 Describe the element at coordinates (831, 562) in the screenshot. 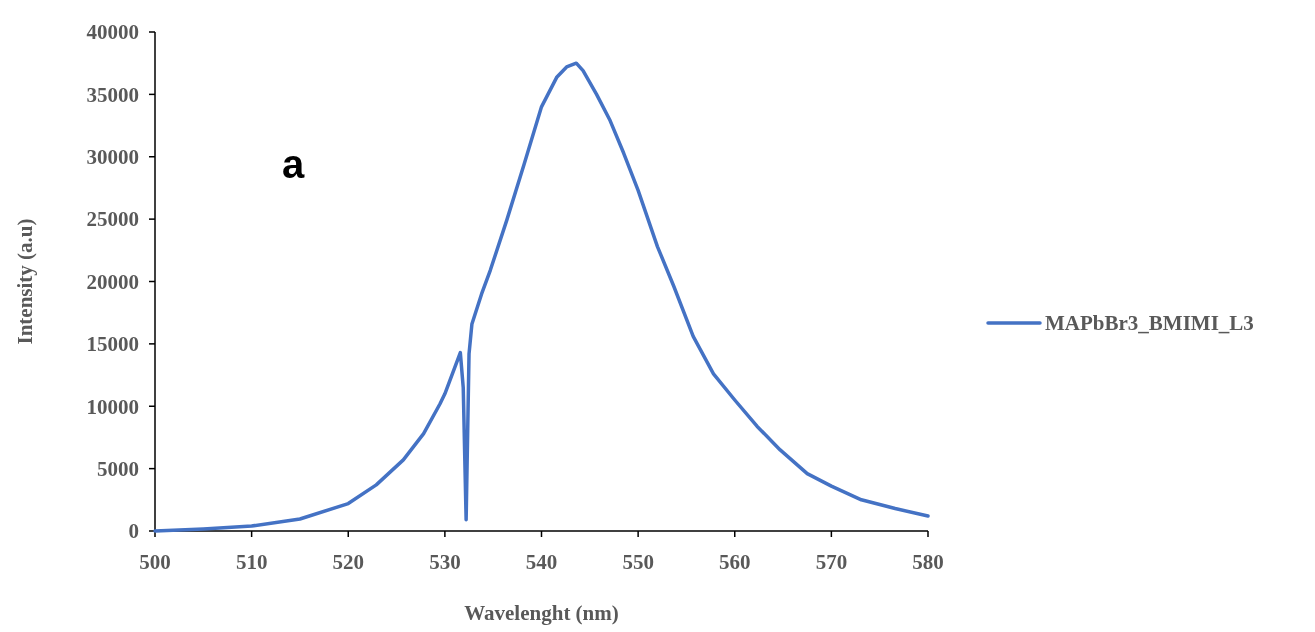

I see `x-tick-label: 570` at that location.